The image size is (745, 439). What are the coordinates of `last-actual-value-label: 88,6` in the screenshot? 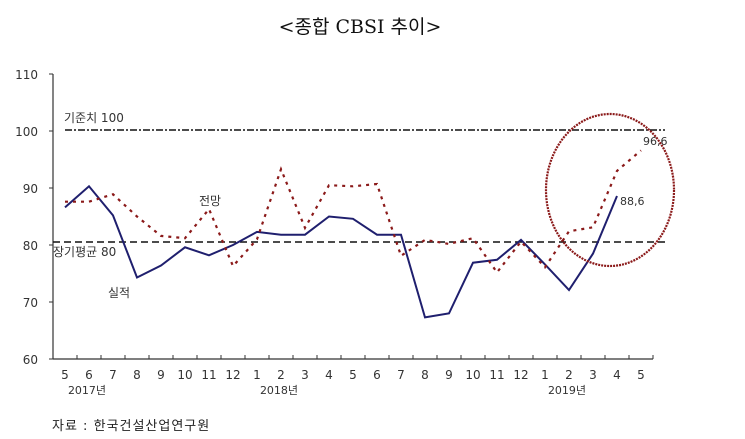 It's located at (632, 201).